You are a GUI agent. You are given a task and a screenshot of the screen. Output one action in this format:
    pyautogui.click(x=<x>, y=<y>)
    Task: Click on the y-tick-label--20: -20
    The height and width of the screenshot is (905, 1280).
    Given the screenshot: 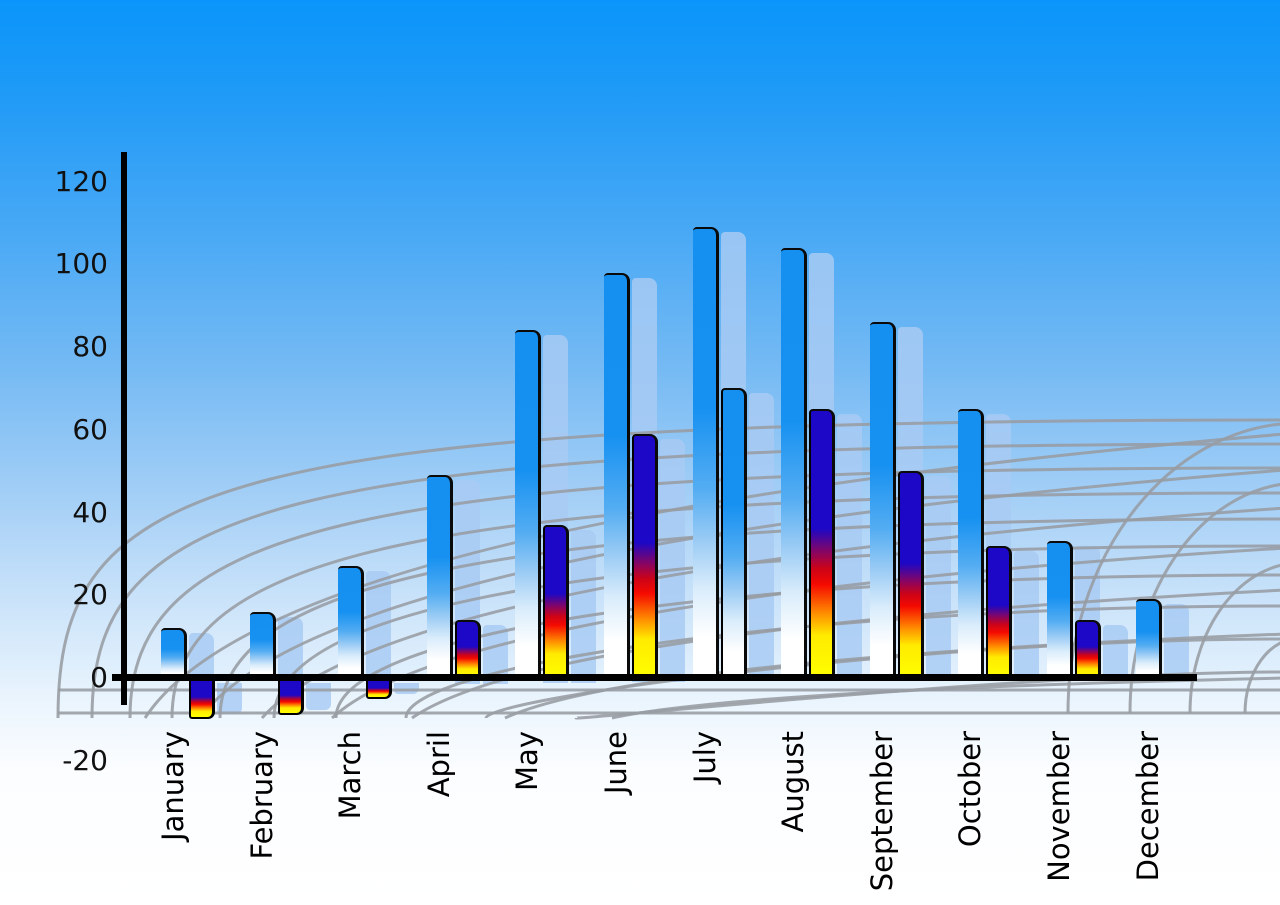 What is the action you would take?
    pyautogui.click(x=85, y=760)
    